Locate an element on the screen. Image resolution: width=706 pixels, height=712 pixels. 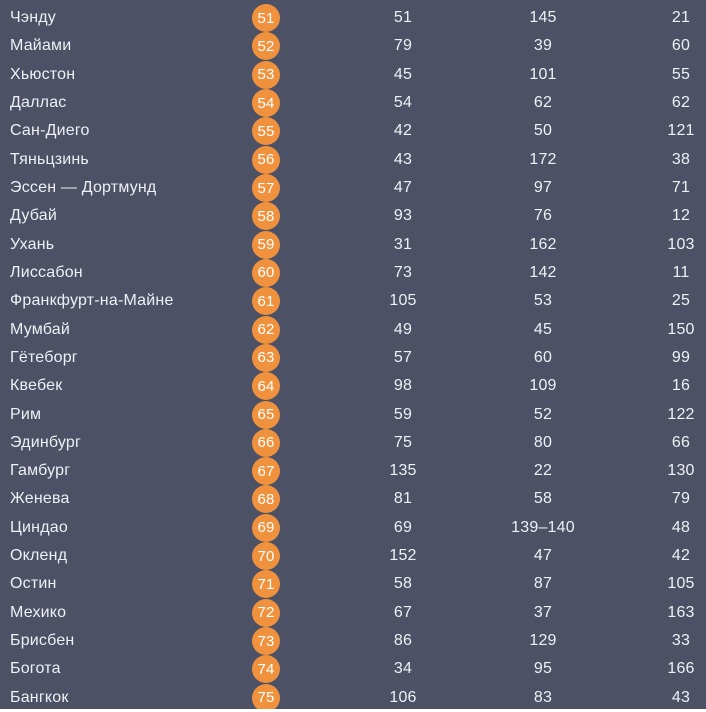
table-row: Рим 65 59 52 122 is located at coordinates (353, 414).